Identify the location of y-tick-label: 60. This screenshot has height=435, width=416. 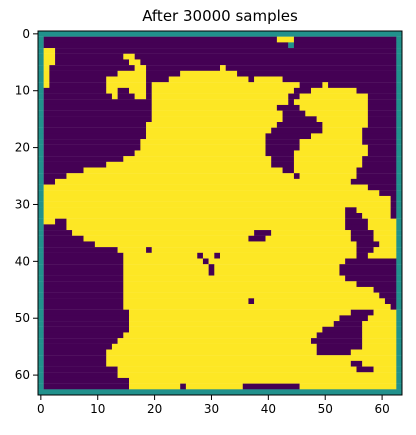
(22, 375).